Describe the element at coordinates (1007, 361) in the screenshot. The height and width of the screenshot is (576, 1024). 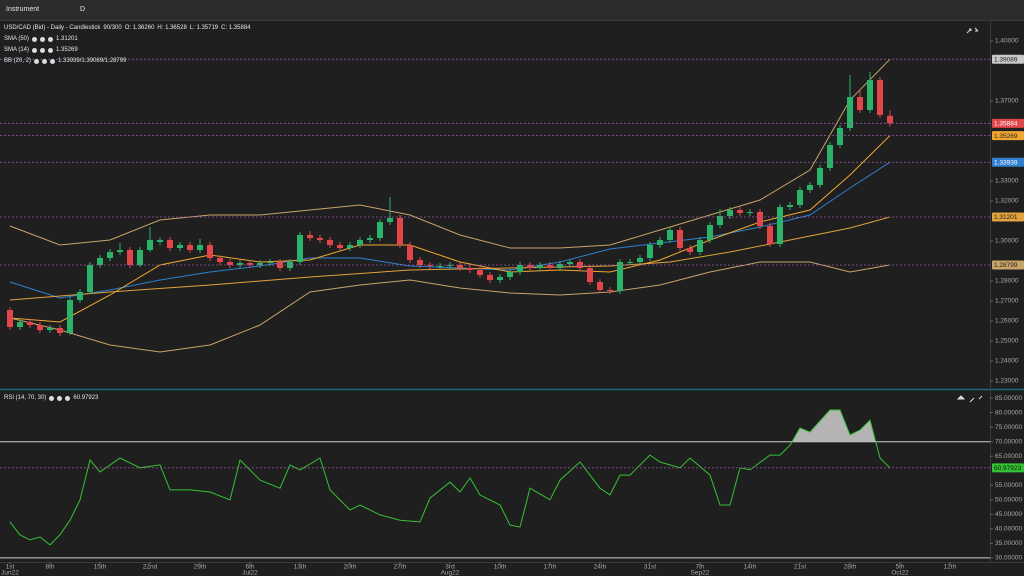
I see `y-tick-label: 1.24000` at that location.